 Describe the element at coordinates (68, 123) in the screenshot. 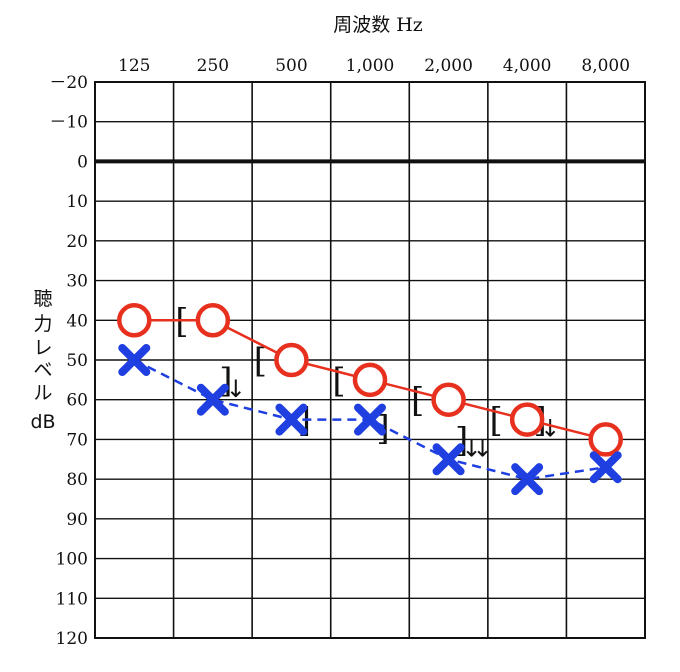

I see `y-tick-label: －10` at that location.